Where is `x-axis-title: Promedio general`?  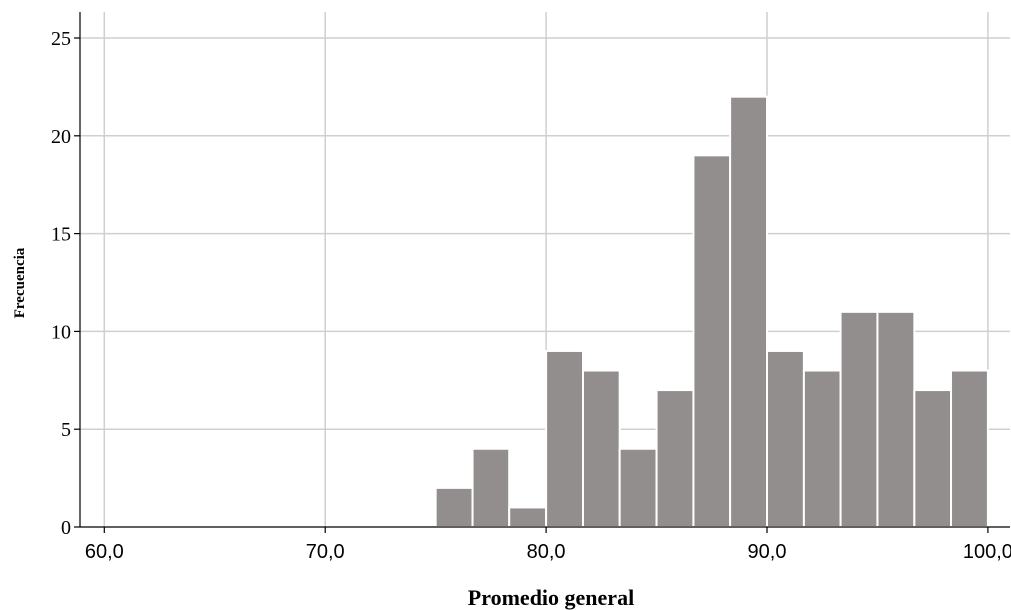
x-axis-title: Promedio general is located at coordinates (551, 597).